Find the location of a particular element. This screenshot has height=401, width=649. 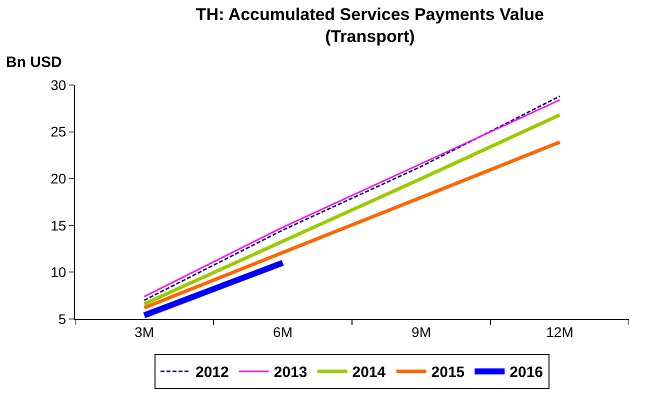

legend-label: 2015 is located at coordinates (448, 373).